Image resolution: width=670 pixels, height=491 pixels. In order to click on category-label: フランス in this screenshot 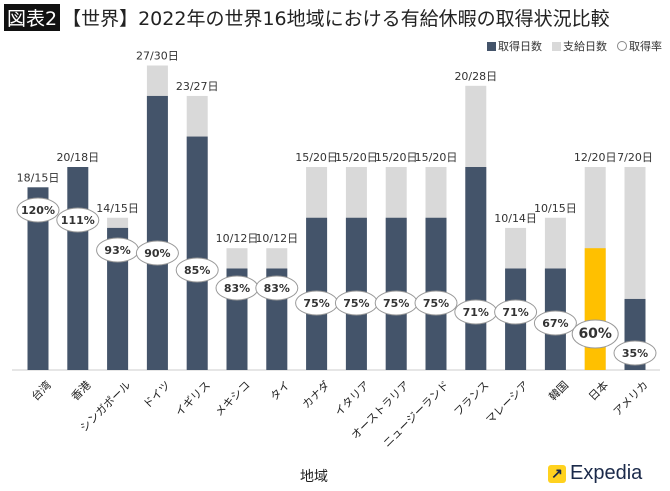, I will do `click(471, 399)`.